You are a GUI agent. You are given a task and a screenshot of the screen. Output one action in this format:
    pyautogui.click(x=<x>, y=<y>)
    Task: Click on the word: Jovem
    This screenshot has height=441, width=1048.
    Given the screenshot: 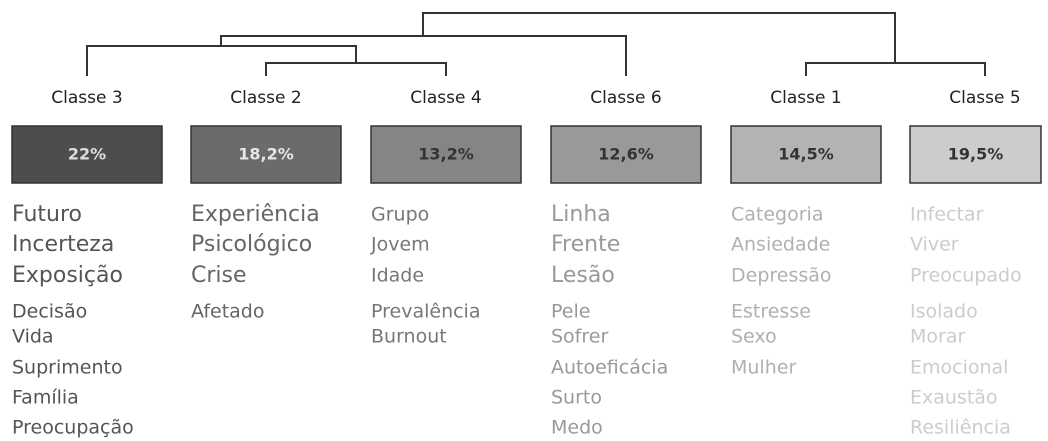 What is the action you would take?
    pyautogui.click(x=400, y=245)
    